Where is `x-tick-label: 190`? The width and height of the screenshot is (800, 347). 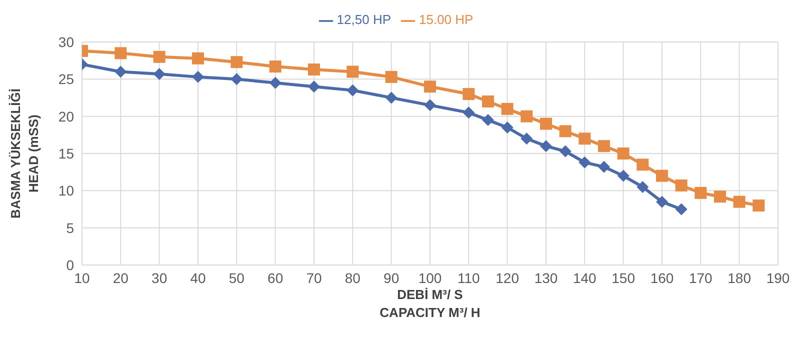 x-tick-label: 190 is located at coordinates (778, 278).